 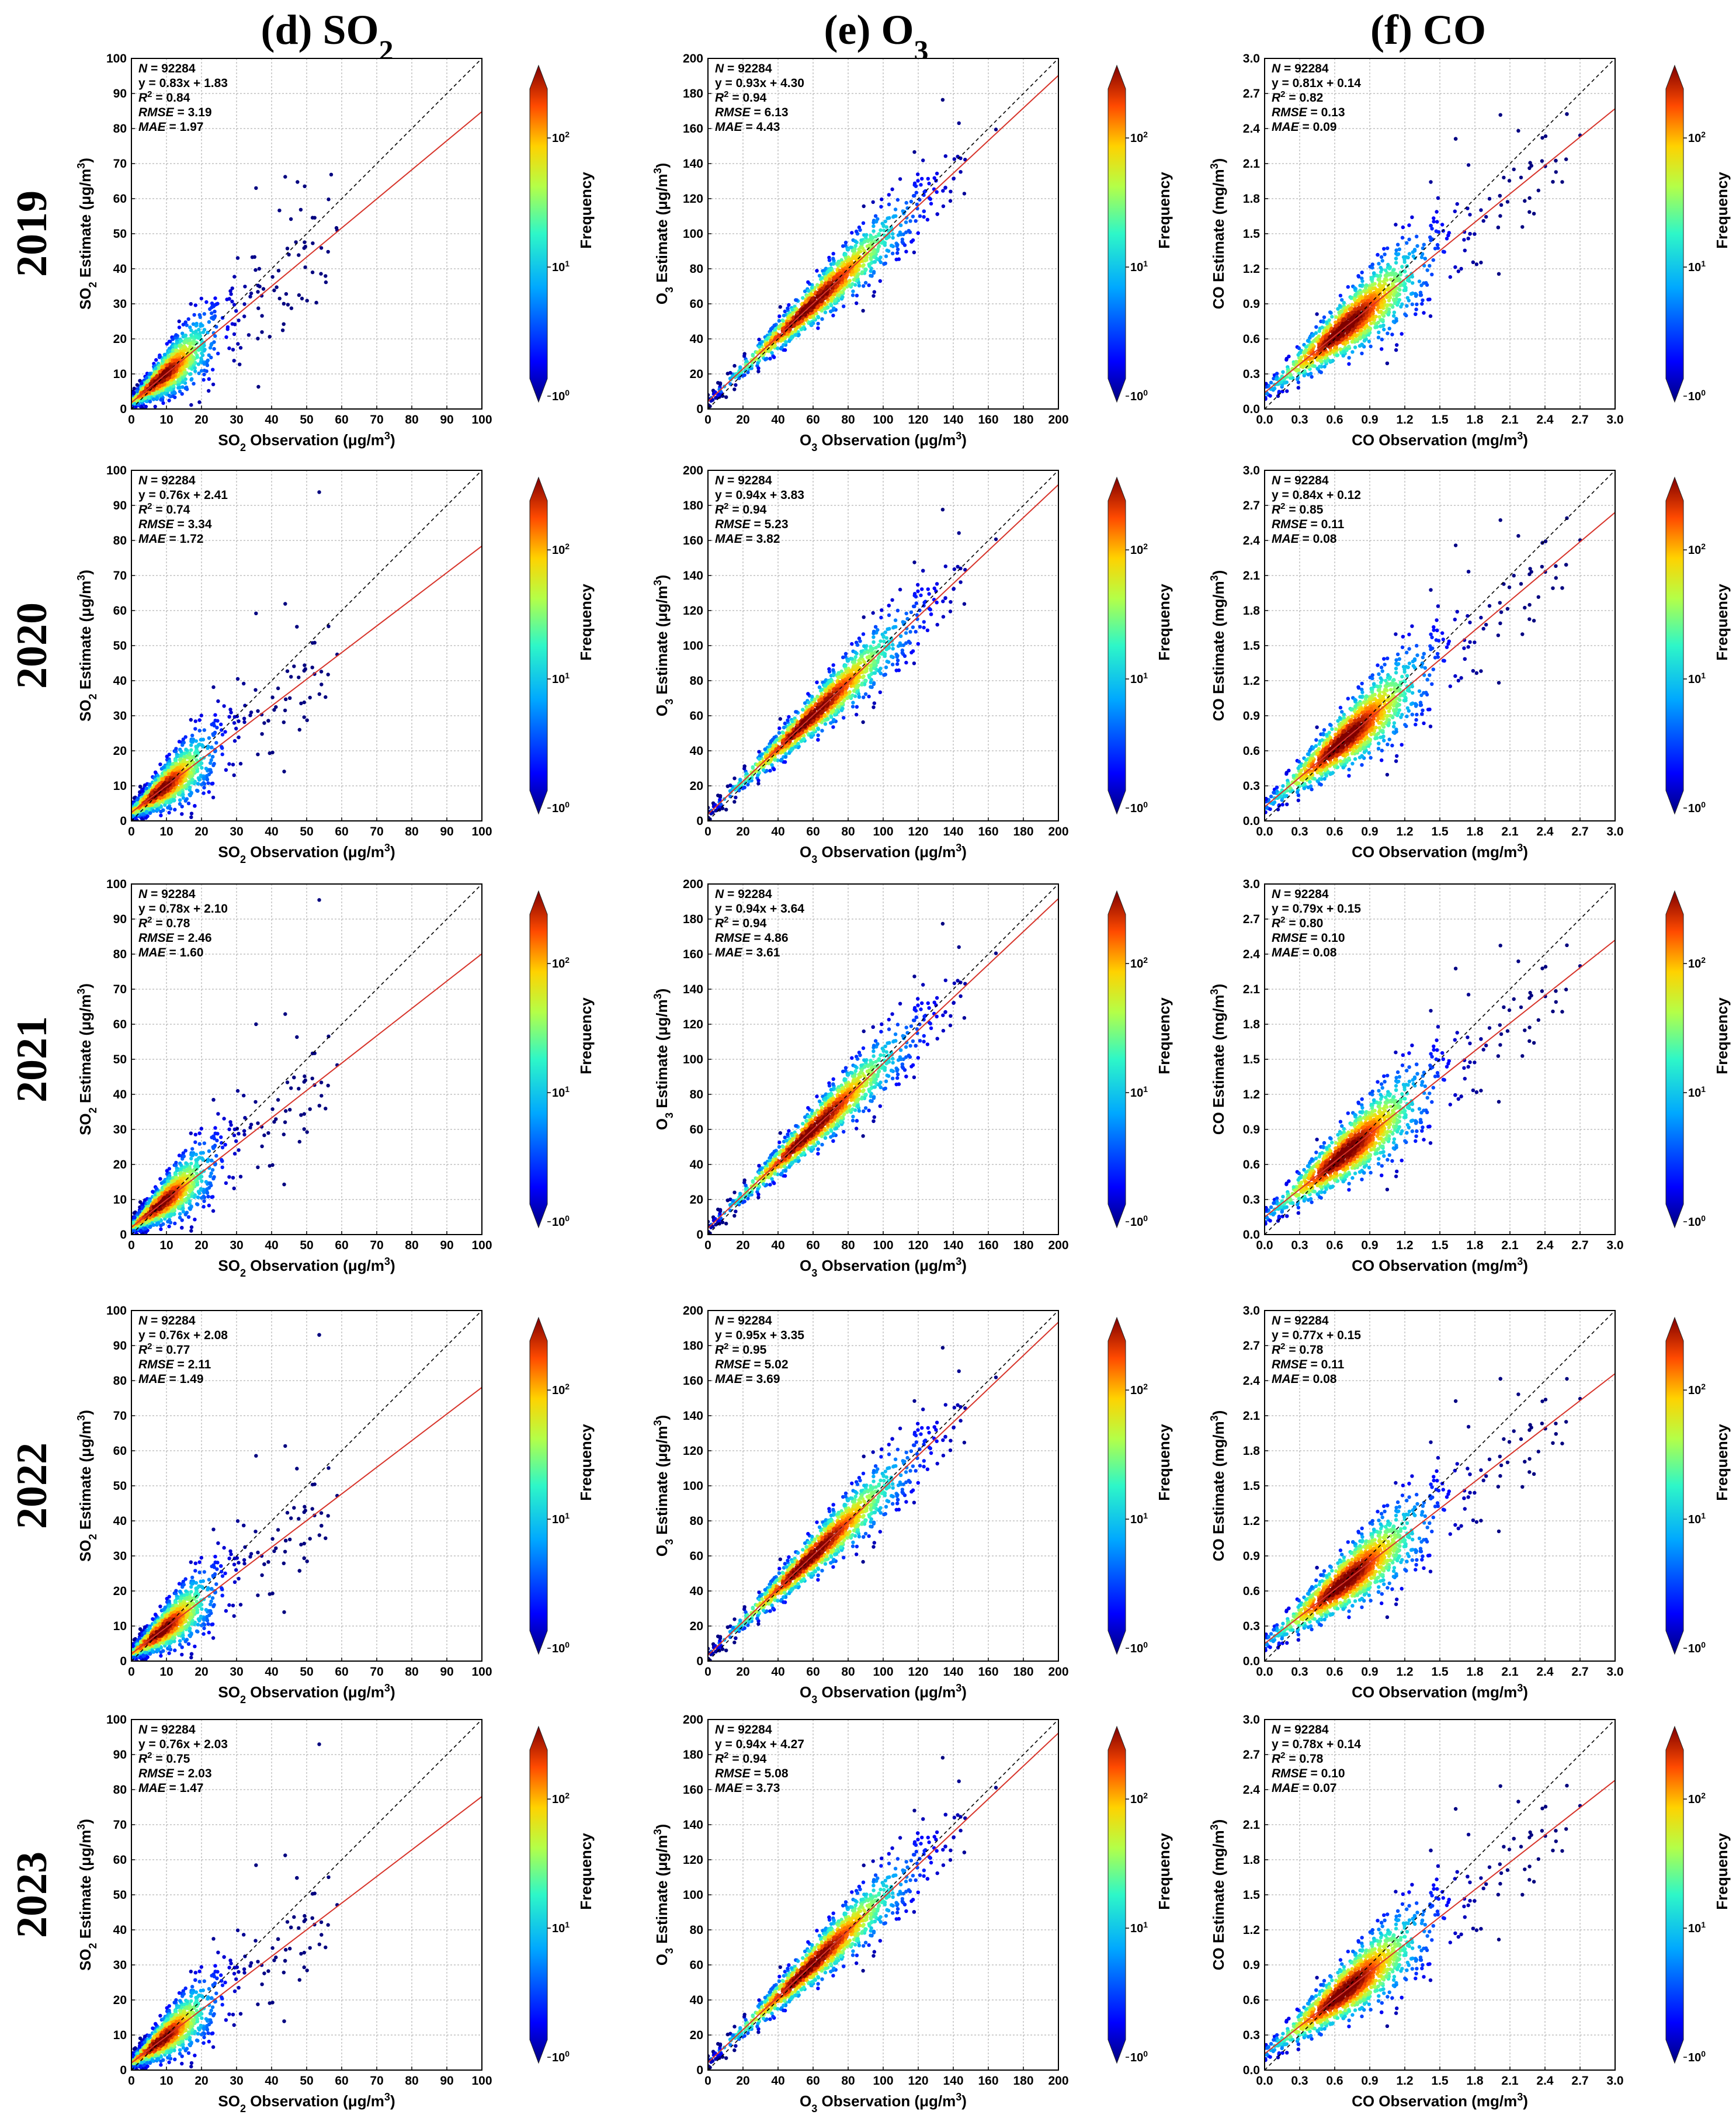 I want to click on colorbar-tick-label: 100, so click(x=561, y=1221).